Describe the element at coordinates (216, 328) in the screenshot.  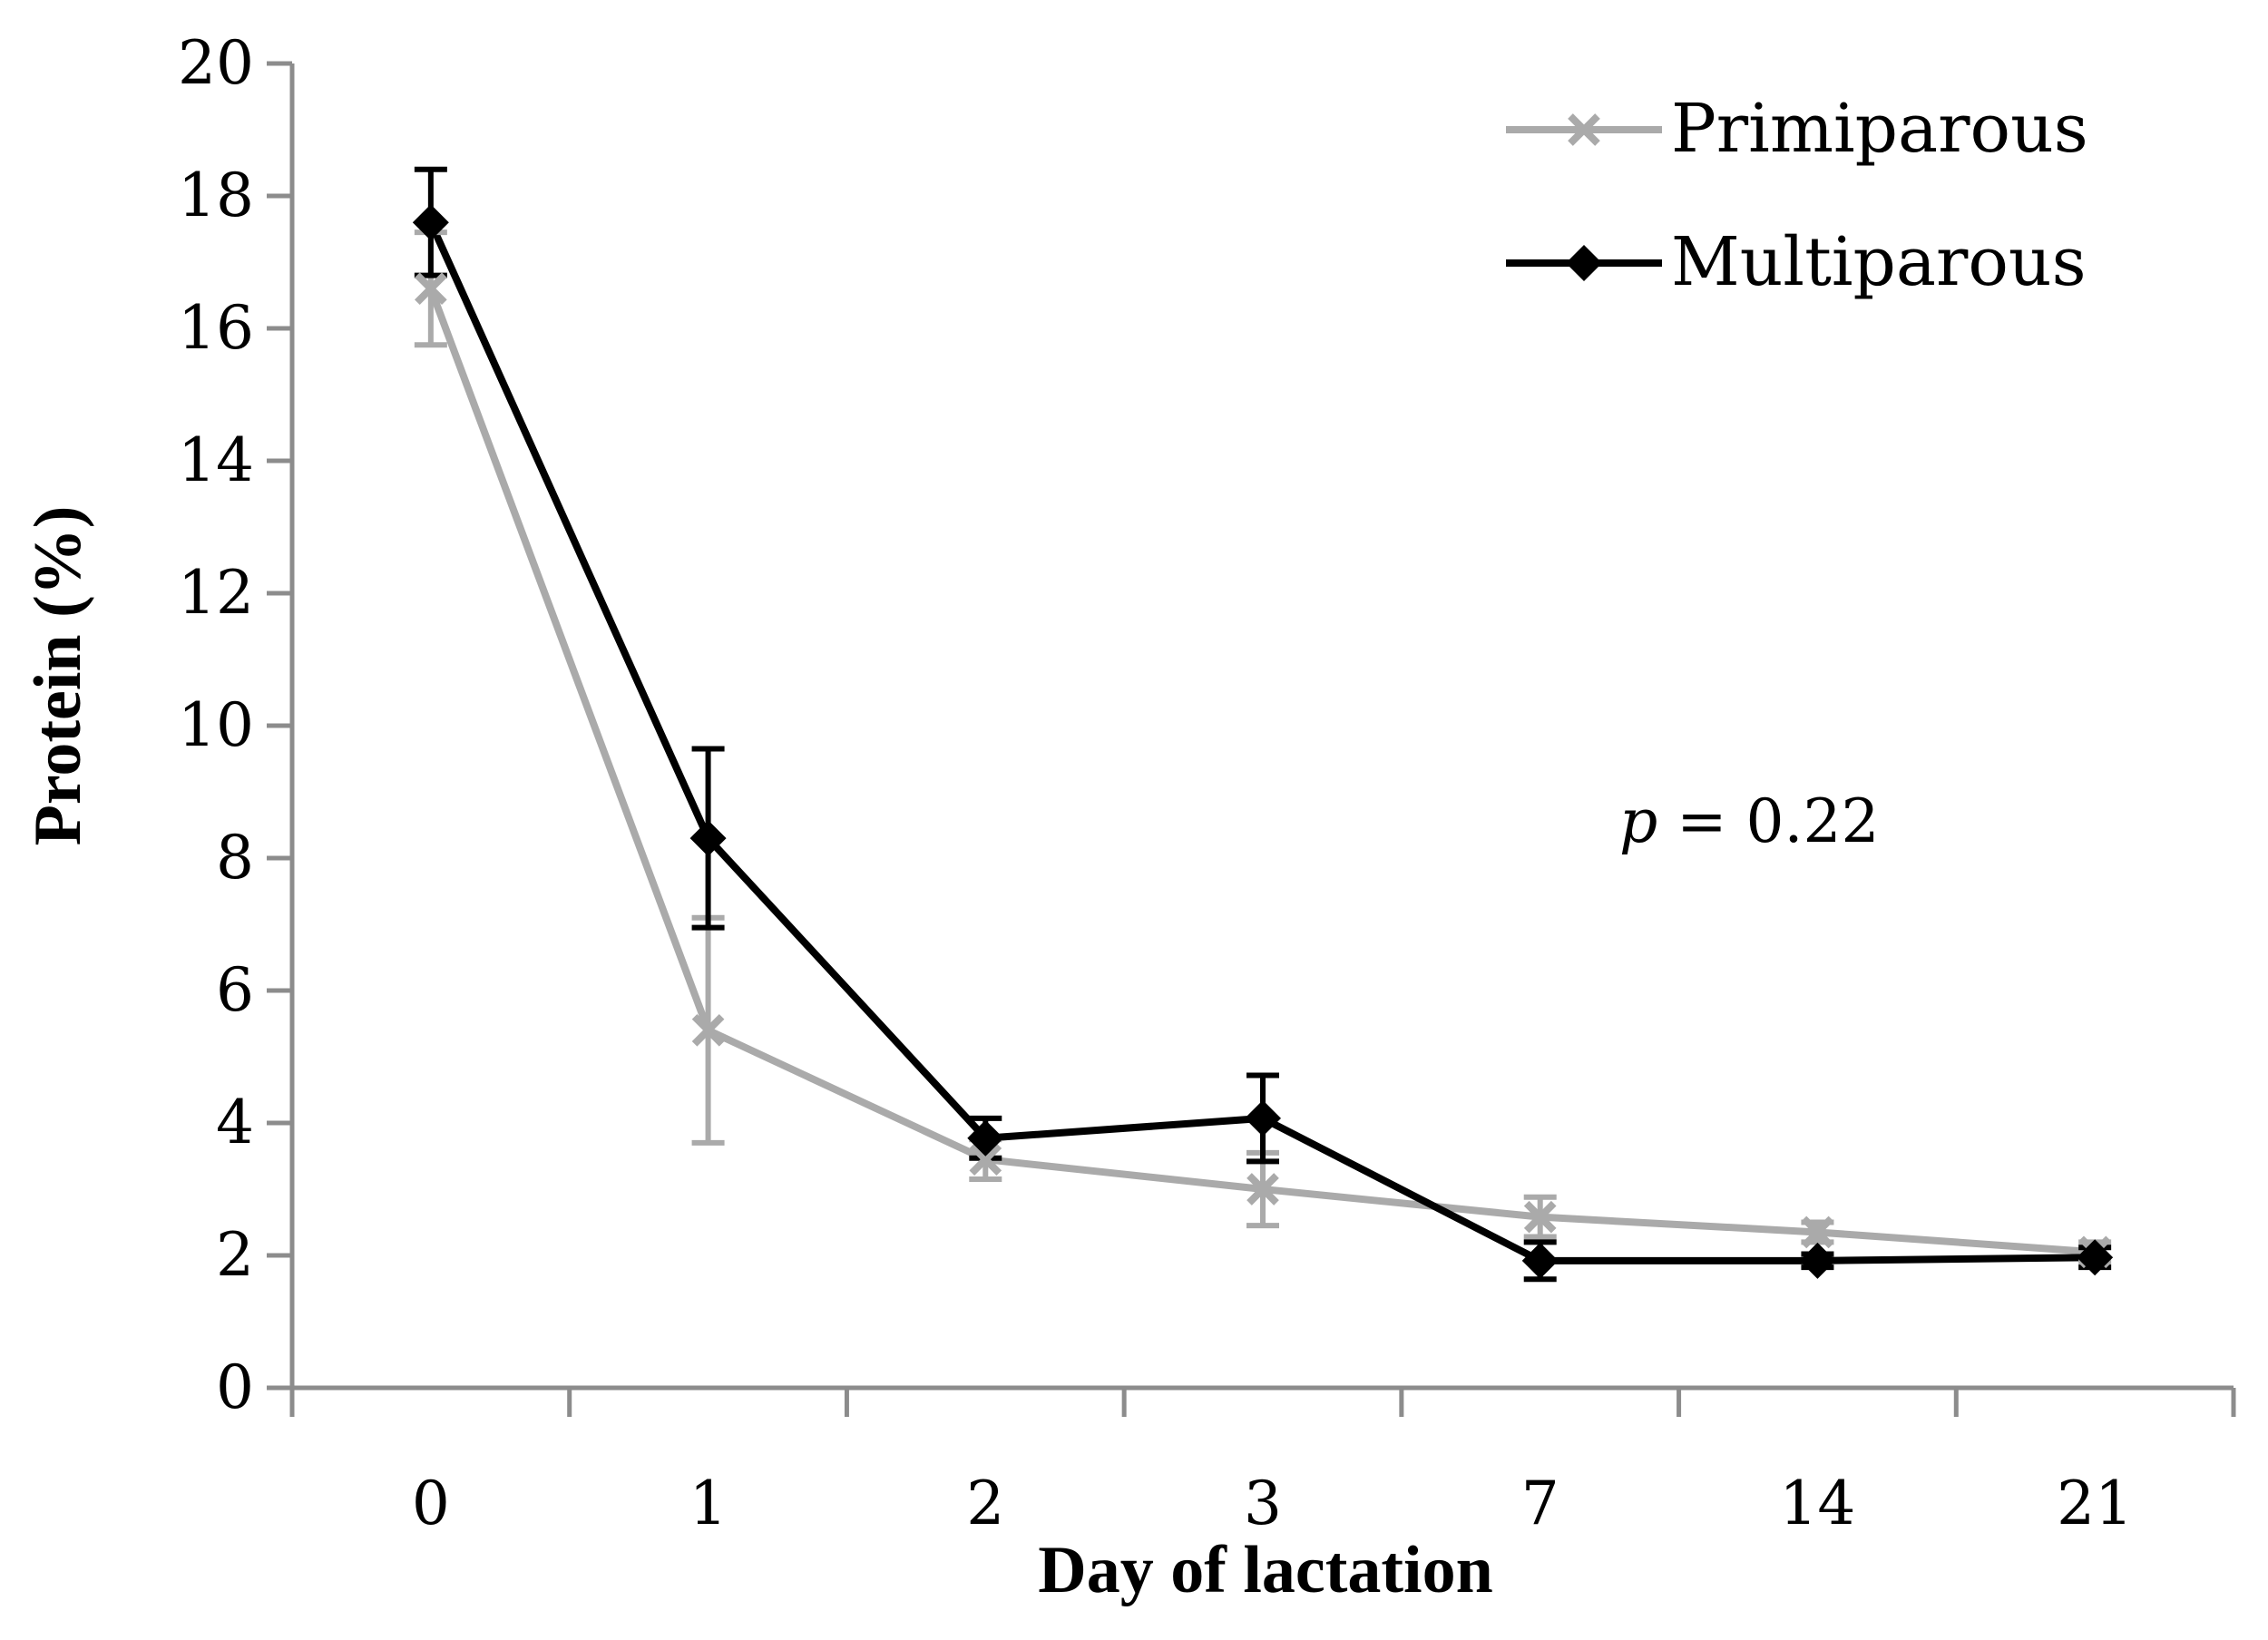
I see `y-tick-label: 16` at that location.